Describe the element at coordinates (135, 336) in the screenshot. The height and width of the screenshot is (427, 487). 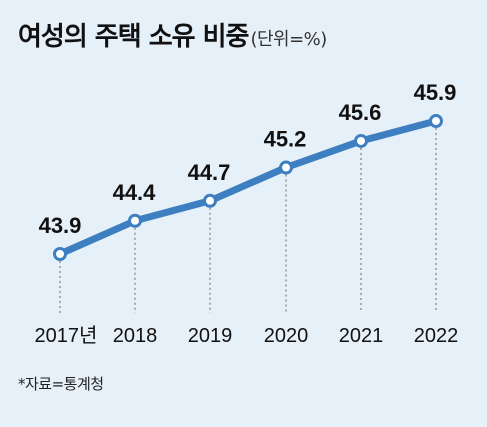
I see `x-tick-label-1: 2018` at that location.